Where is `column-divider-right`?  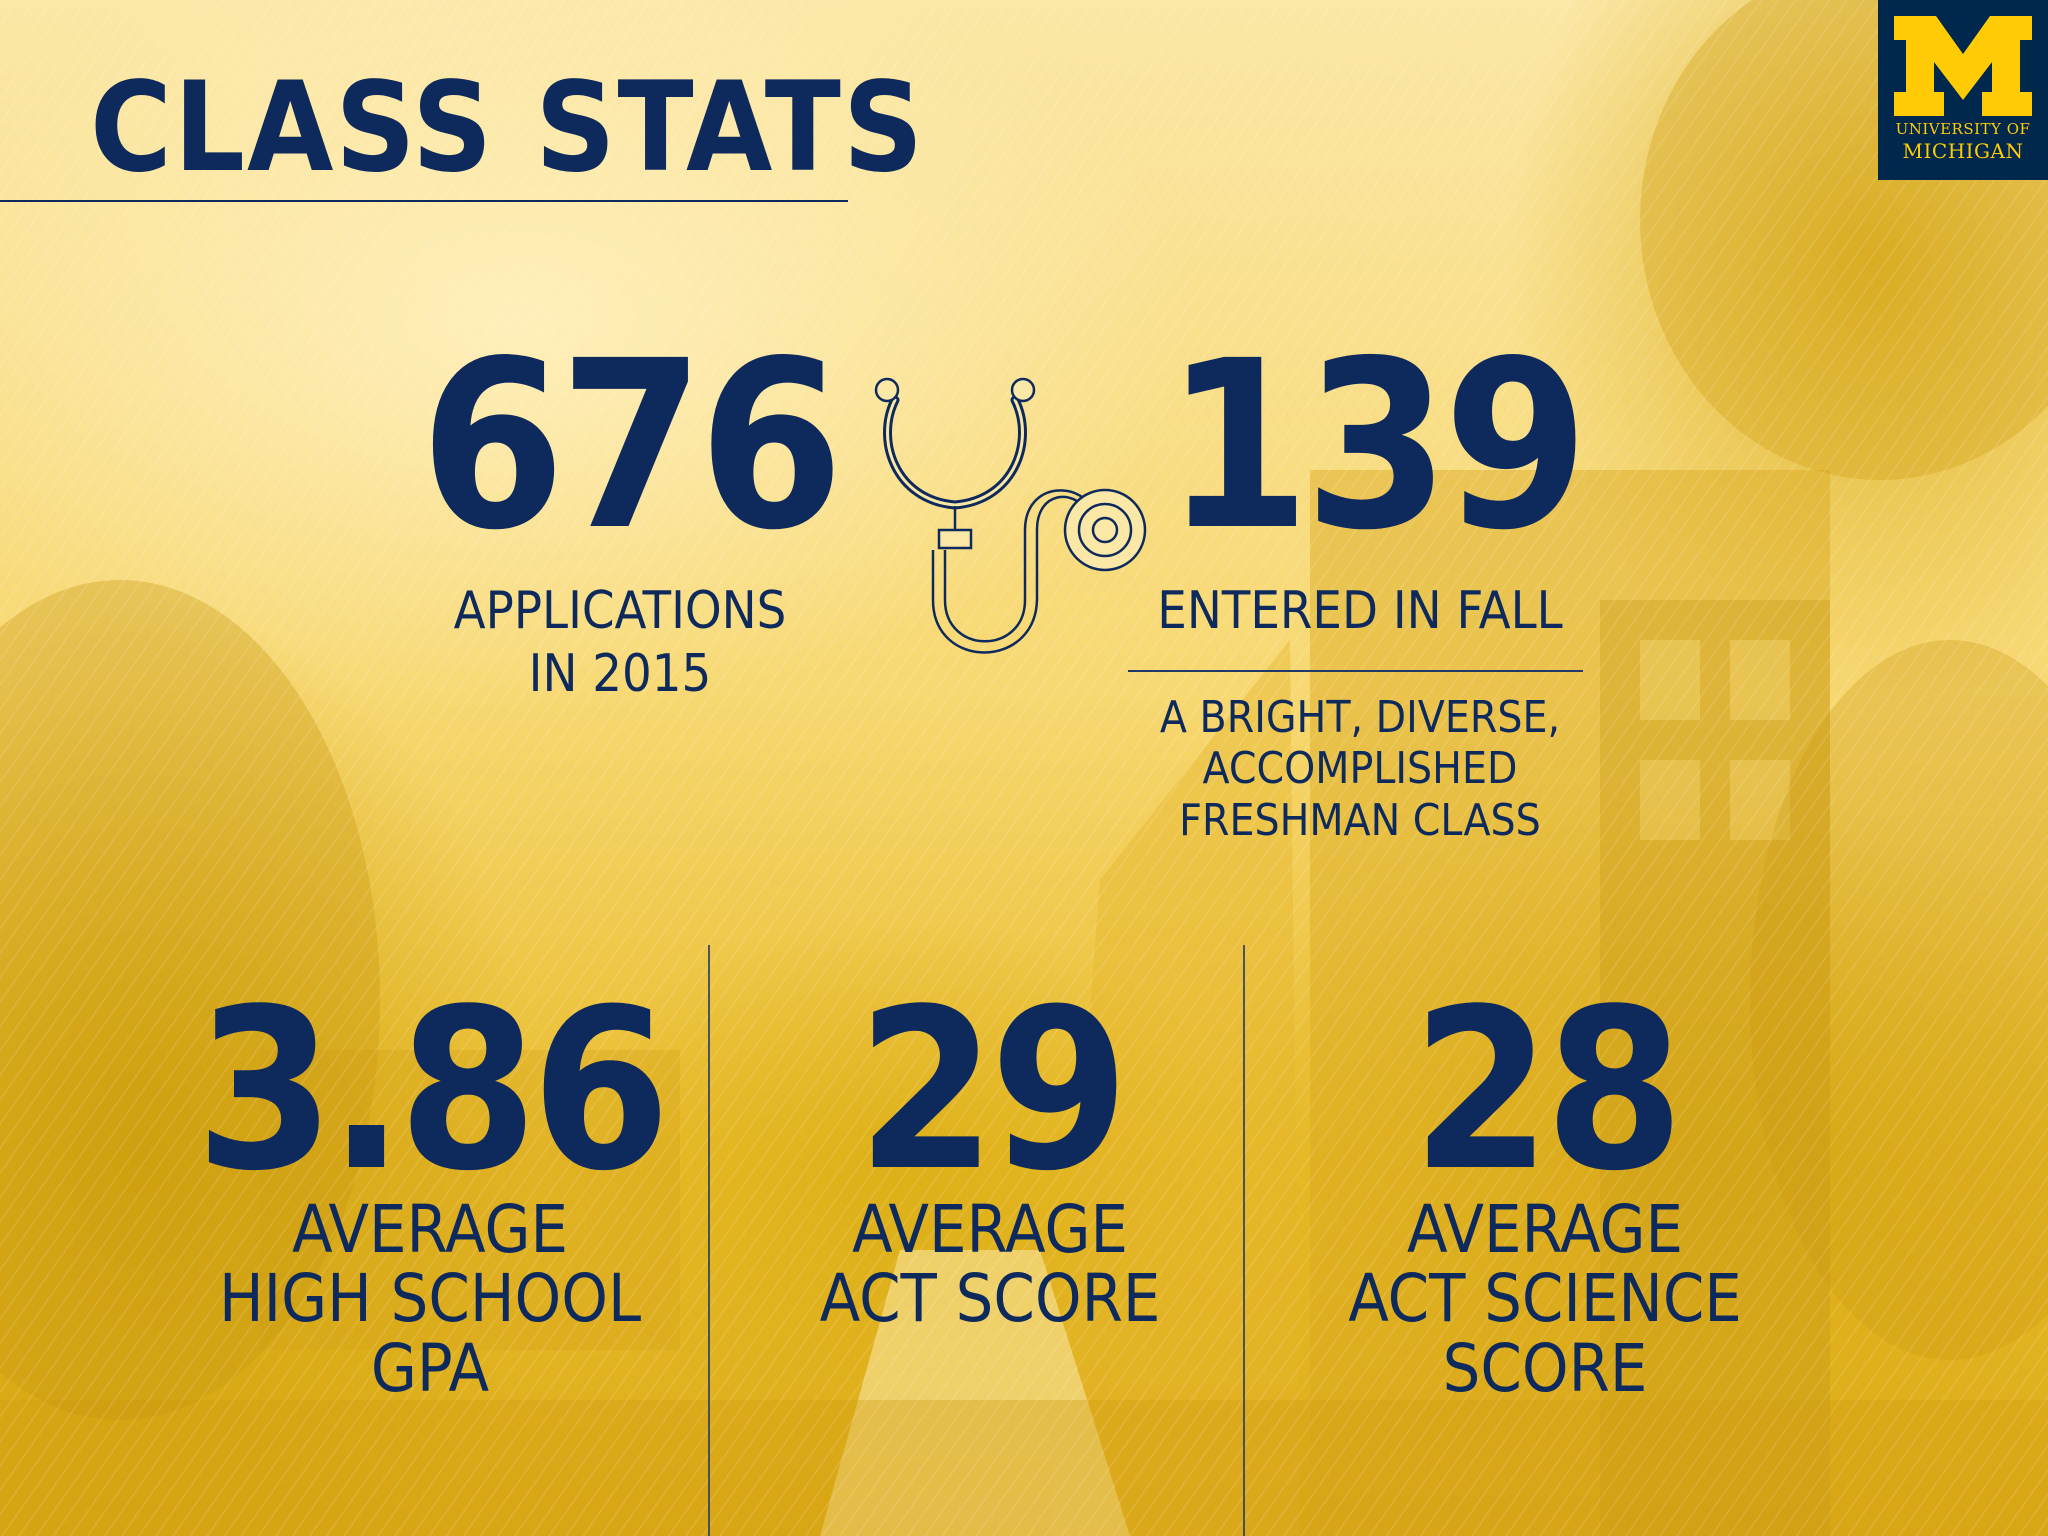
column-divider-right is located at coordinates (1244, 1240).